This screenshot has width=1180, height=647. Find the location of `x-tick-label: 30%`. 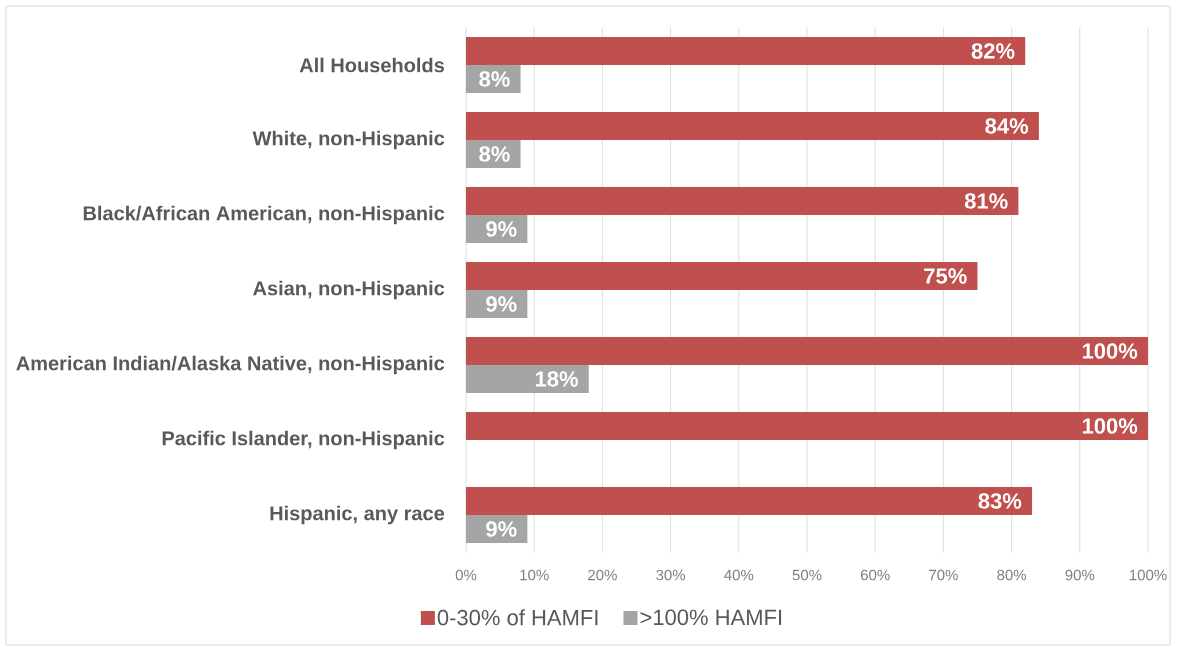

x-tick-label: 30% is located at coordinates (671, 575).